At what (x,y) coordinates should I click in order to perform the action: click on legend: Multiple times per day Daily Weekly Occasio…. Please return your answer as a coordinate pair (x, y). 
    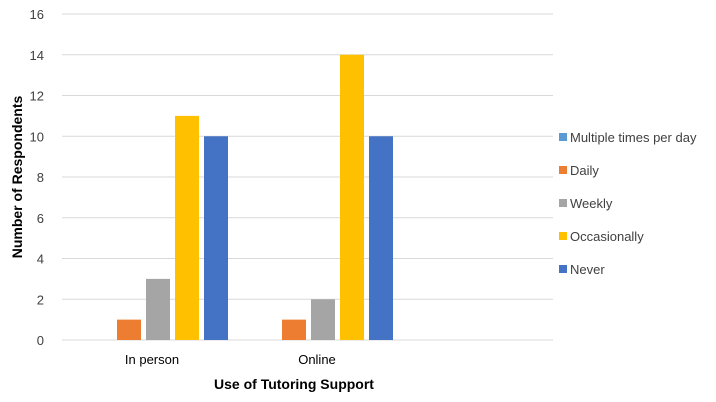
    Looking at the image, I should click on (628, 203).